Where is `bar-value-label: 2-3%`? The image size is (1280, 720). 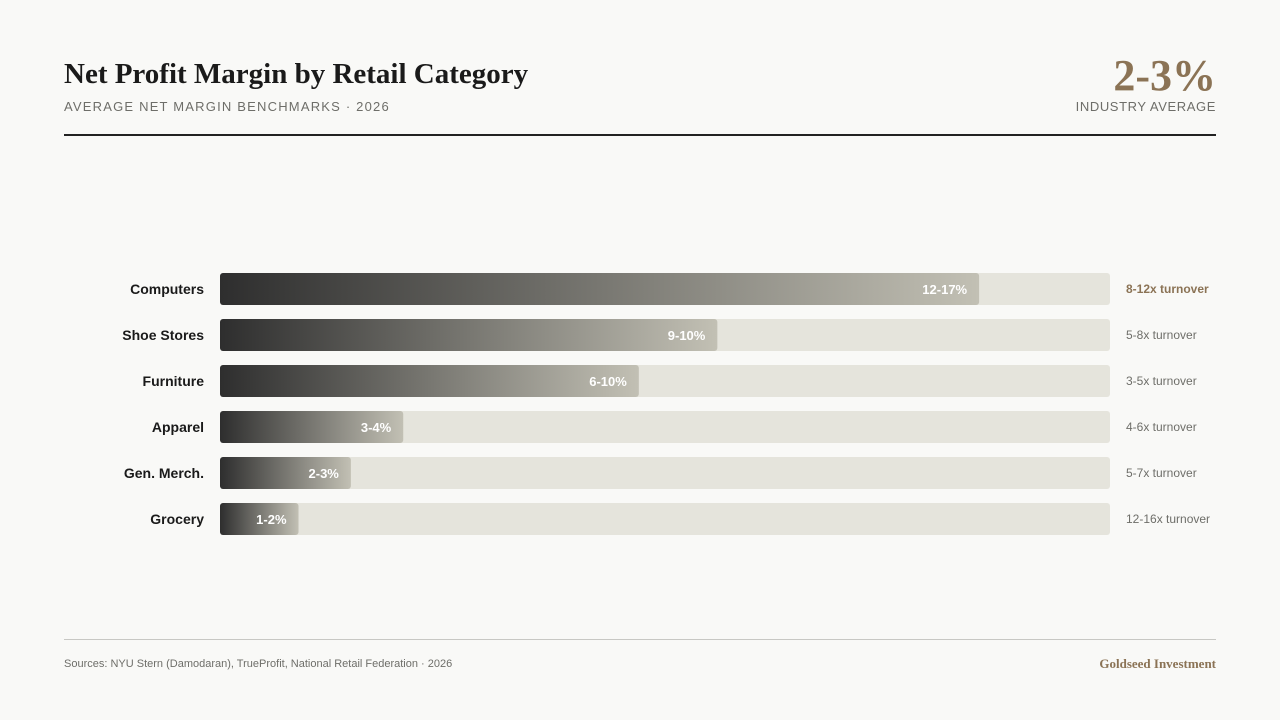
bar-value-label: 2-3% is located at coordinates (324, 473).